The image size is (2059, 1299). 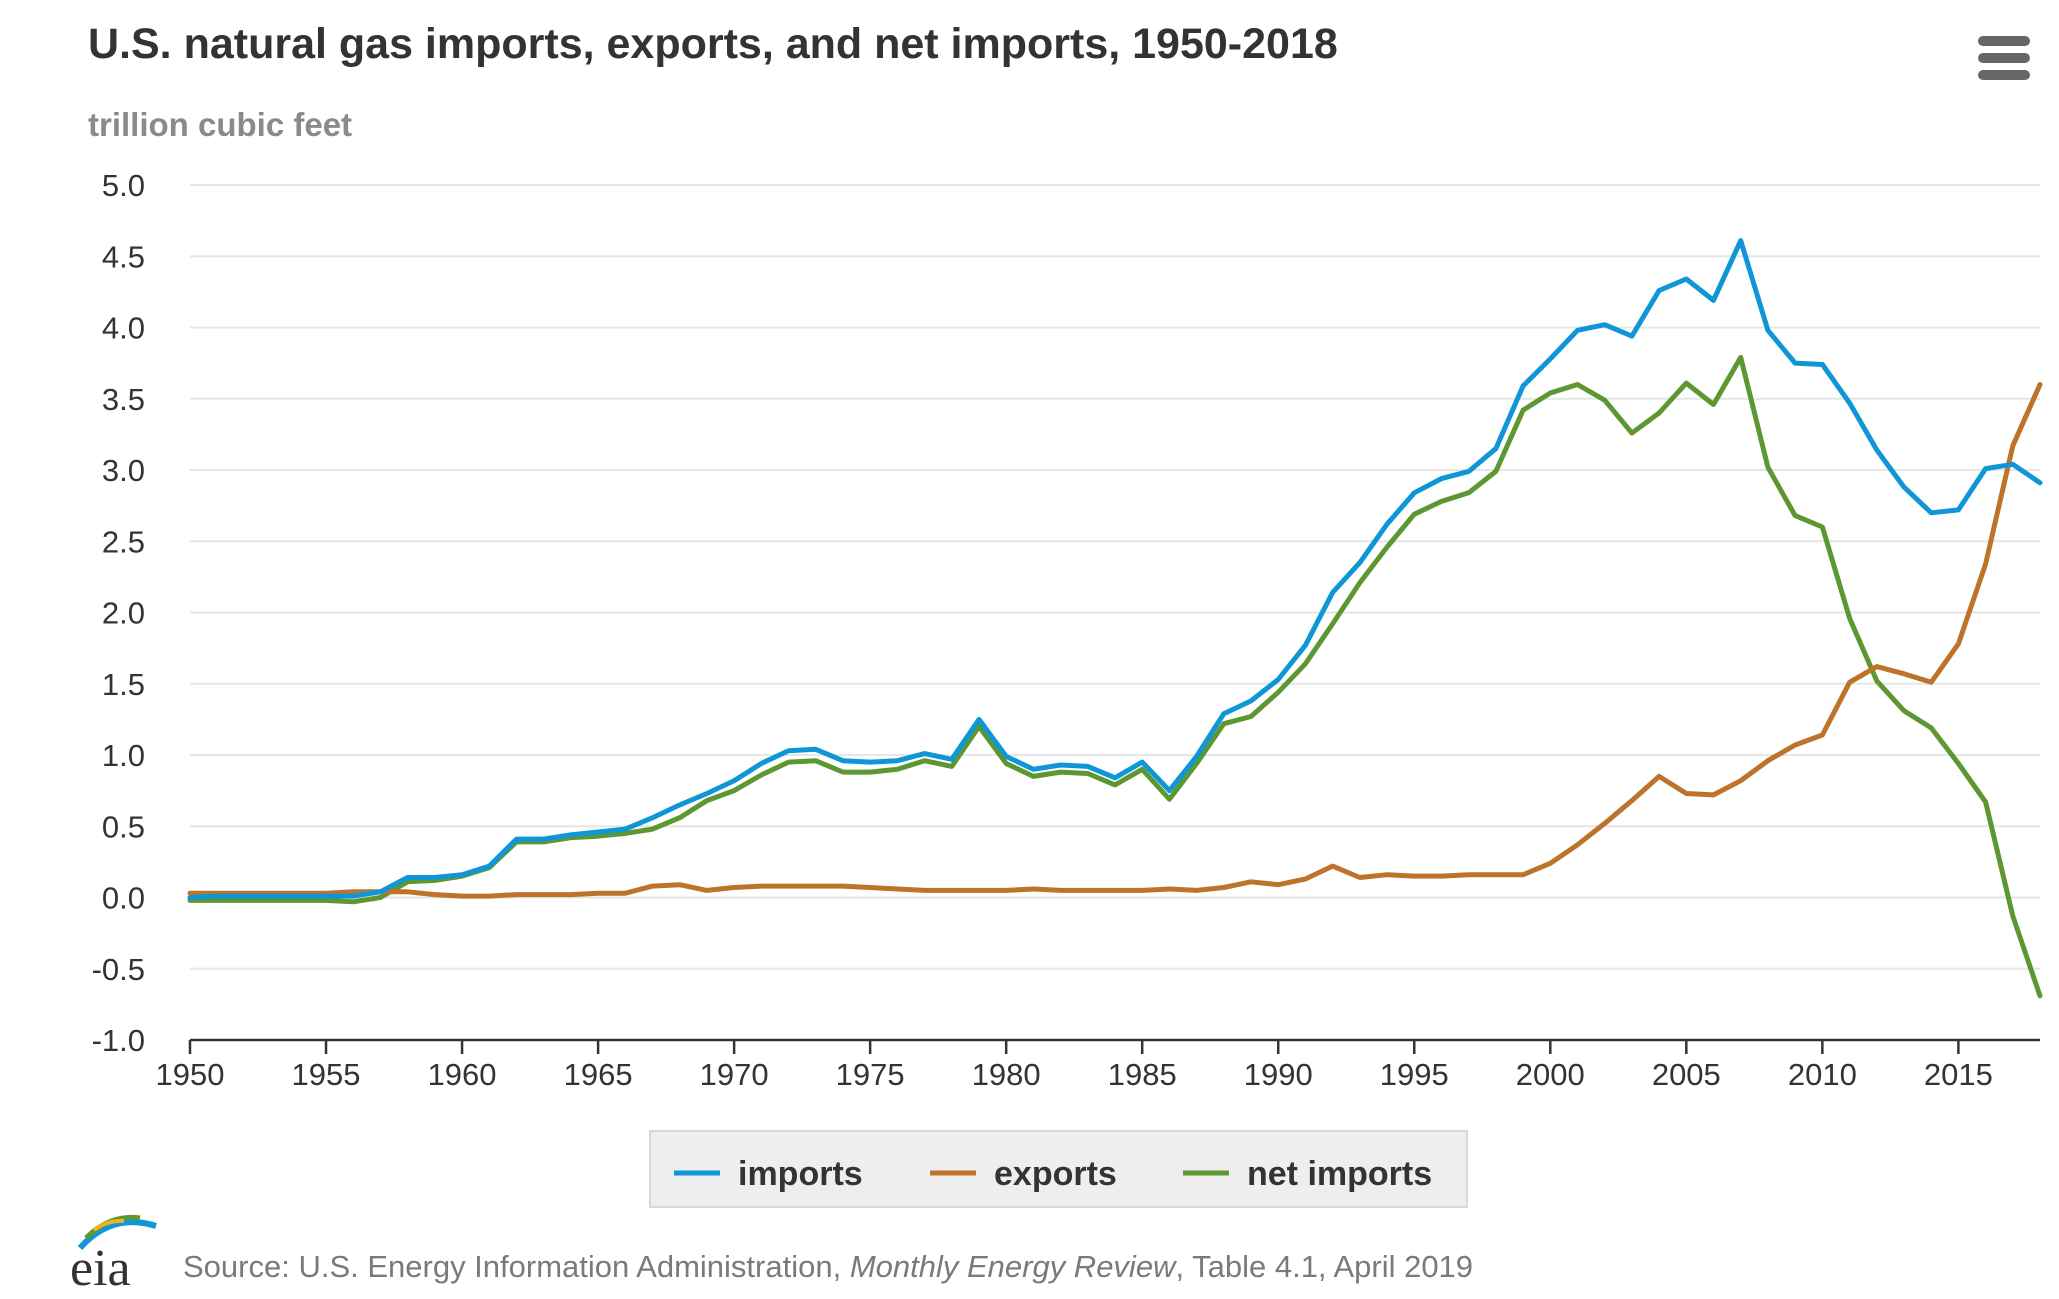 I want to click on x-tick-label: 1990, so click(x=1278, y=1074).